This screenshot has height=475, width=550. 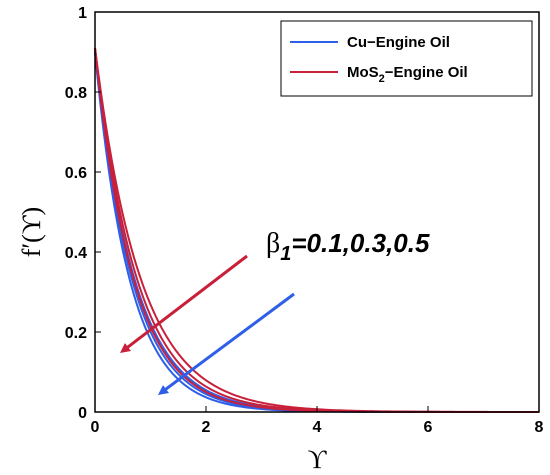 I want to click on y-tick-label-2: 0.4, so click(x=76, y=253).